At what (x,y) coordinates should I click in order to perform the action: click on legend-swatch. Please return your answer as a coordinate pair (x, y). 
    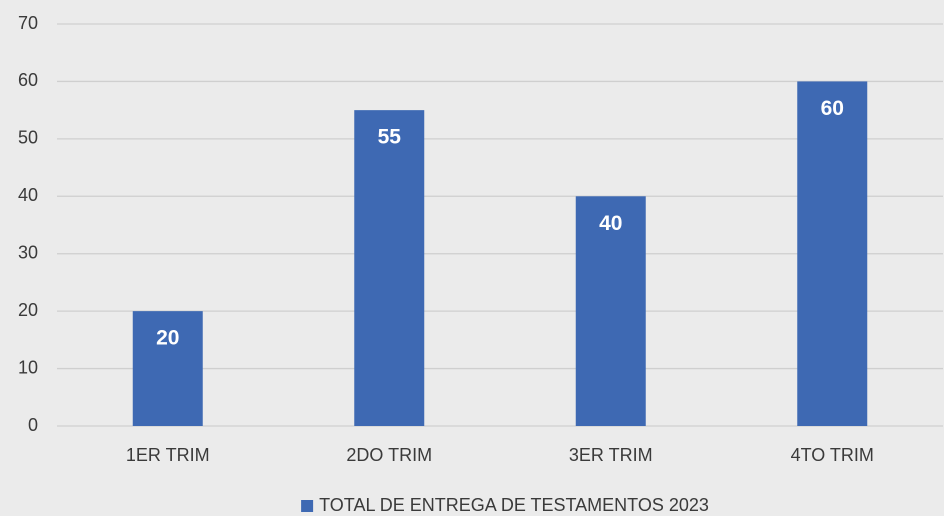
    Looking at the image, I should click on (307, 506).